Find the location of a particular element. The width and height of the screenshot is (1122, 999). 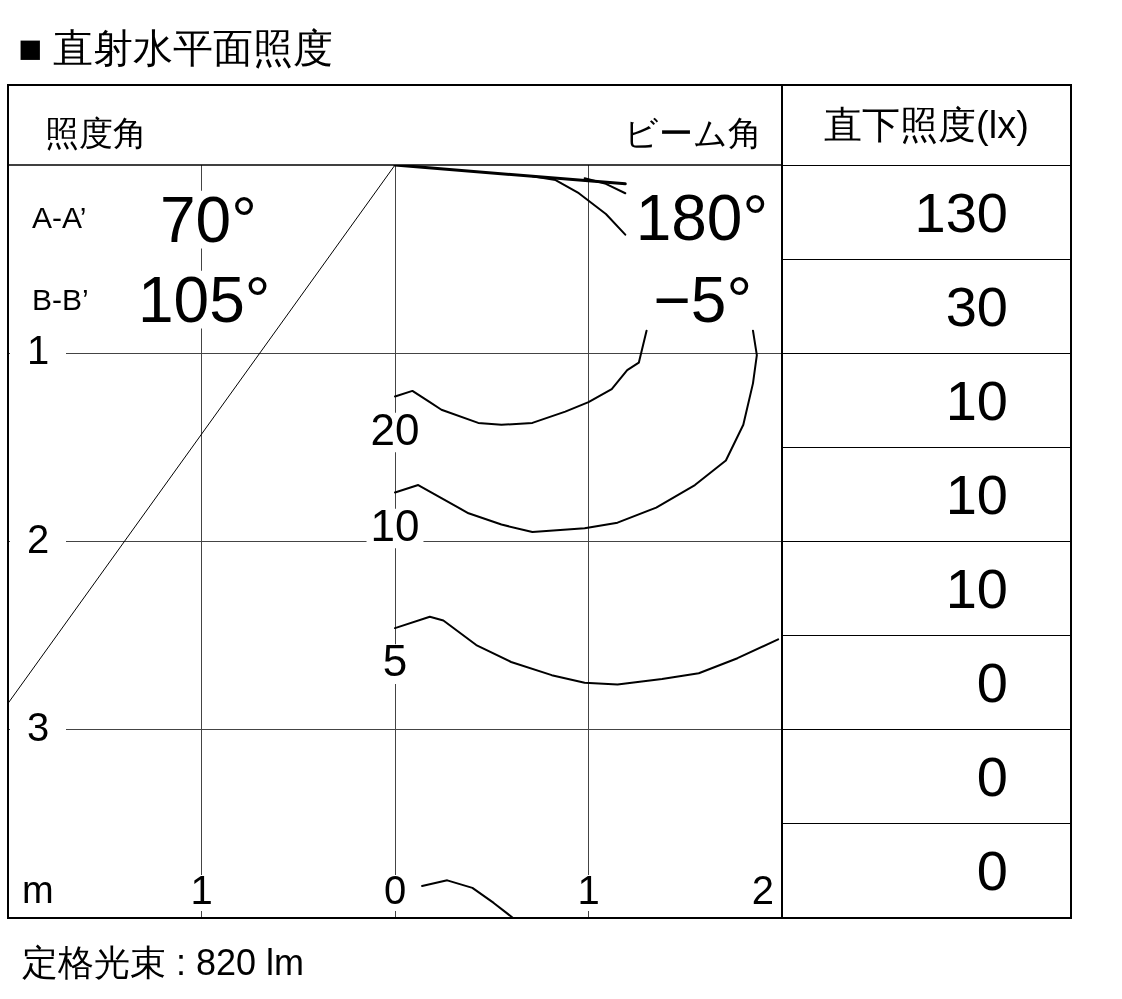

text: 直下照度(lx) is located at coordinates (926, 126).